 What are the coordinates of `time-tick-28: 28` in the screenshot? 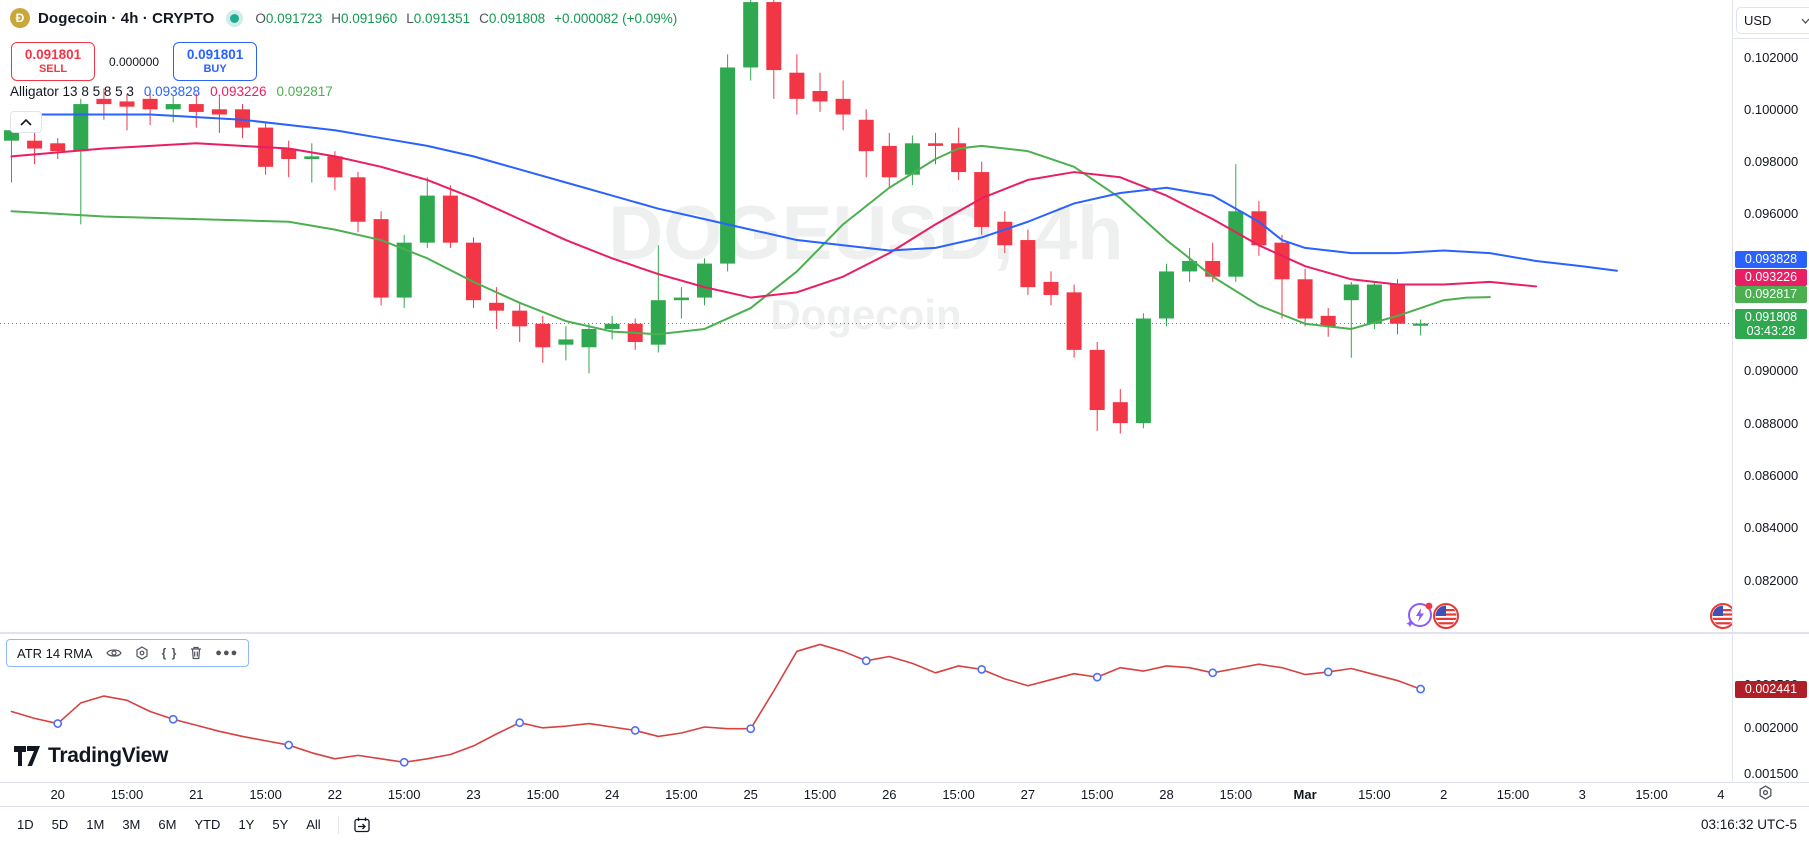 It's located at (1166, 794).